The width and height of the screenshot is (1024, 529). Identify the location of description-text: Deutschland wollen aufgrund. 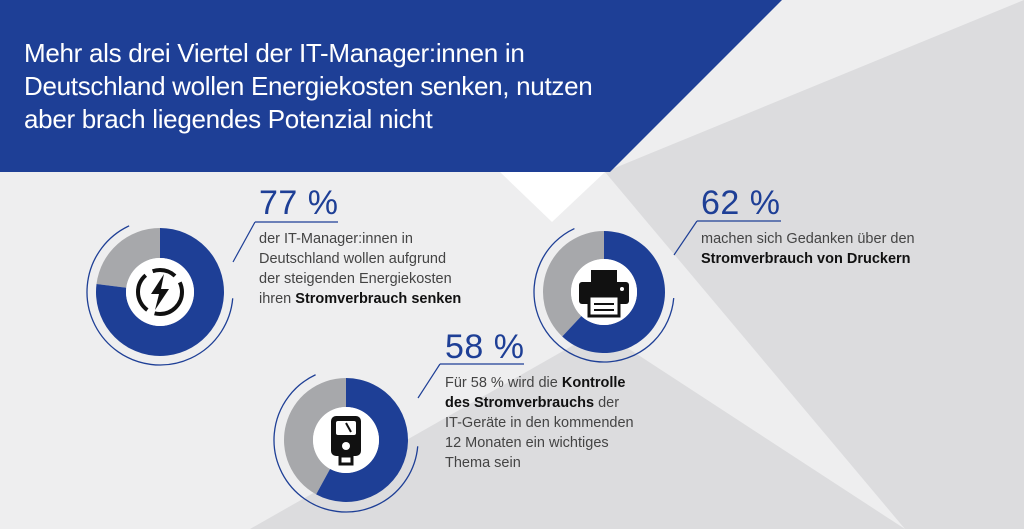
(353, 259).